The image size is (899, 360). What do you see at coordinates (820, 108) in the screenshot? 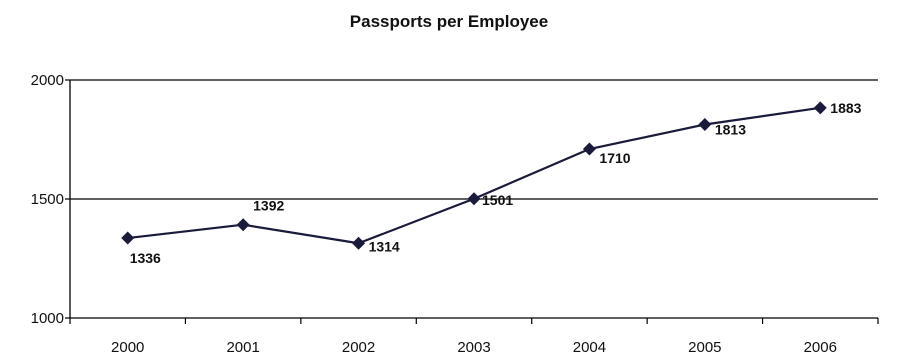
I see `data-point-2006` at bounding box center [820, 108].